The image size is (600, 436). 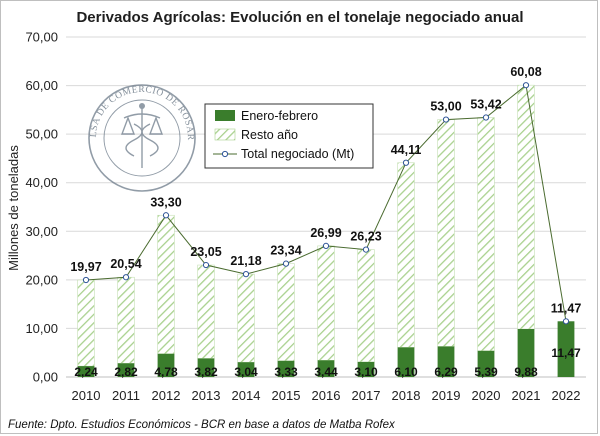 I want to click on x-tick-label: 2021, so click(x=526, y=395).